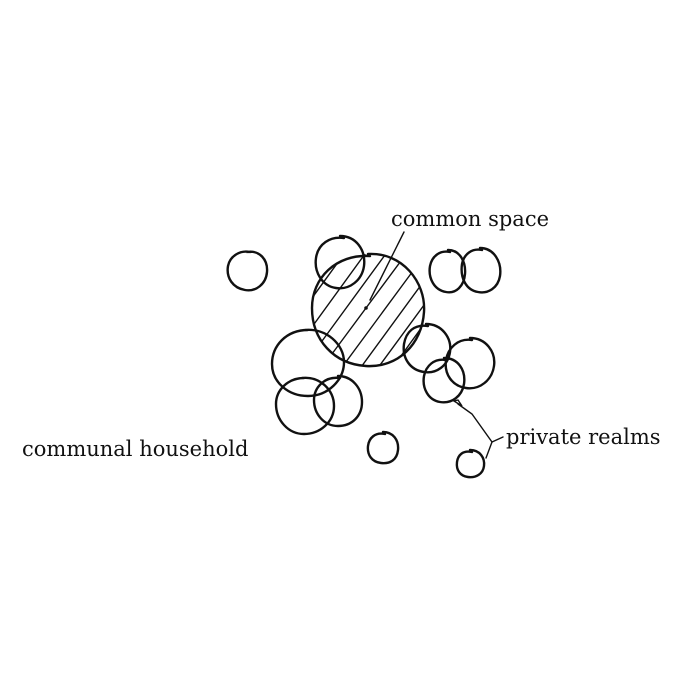 This screenshot has height=700, width=700. What do you see at coordinates (583, 437) in the screenshot?
I see `private-realms-label: private realms` at bounding box center [583, 437].